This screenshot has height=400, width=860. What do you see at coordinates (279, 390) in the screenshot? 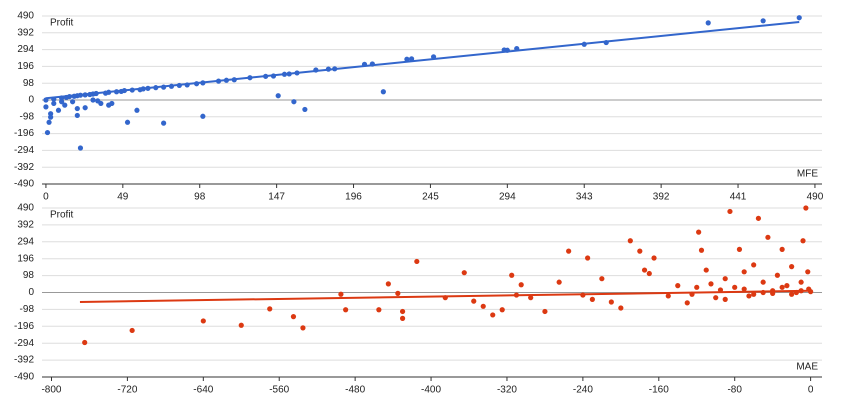
I see `x-tick-label: -560` at bounding box center [279, 390].